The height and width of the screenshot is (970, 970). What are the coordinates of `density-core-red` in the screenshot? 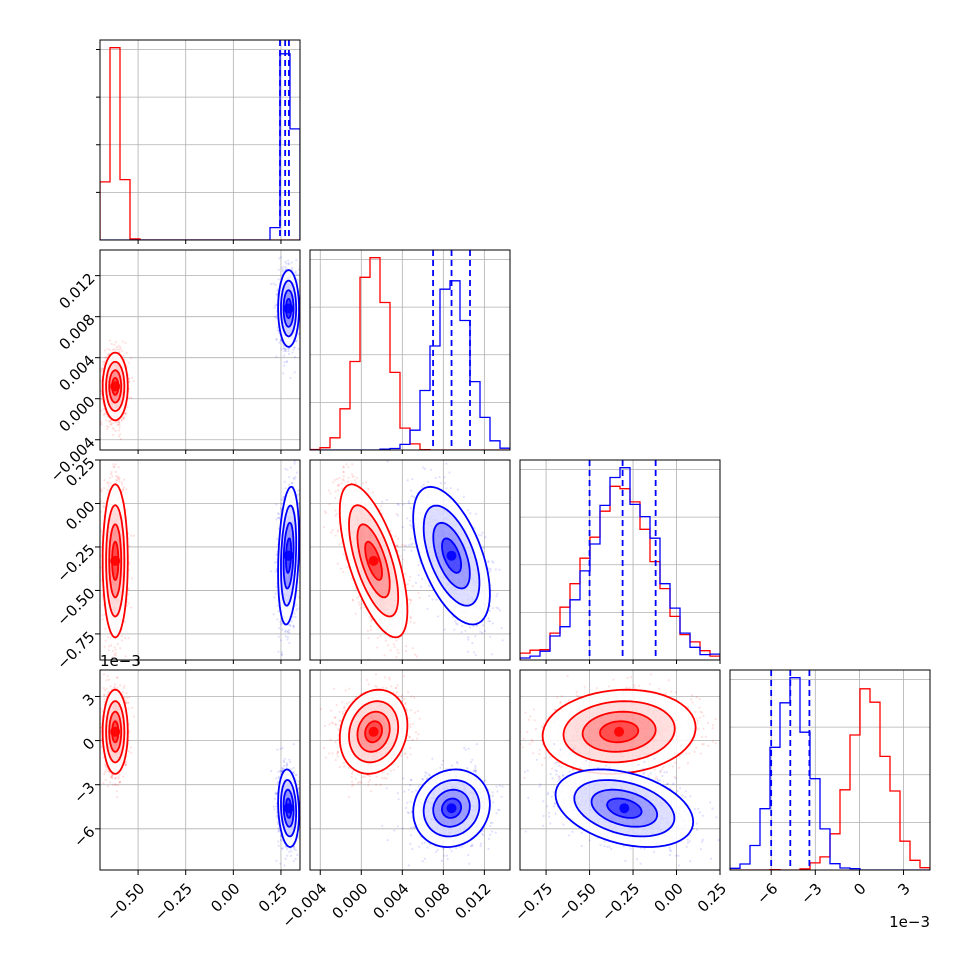 It's located at (115, 386).